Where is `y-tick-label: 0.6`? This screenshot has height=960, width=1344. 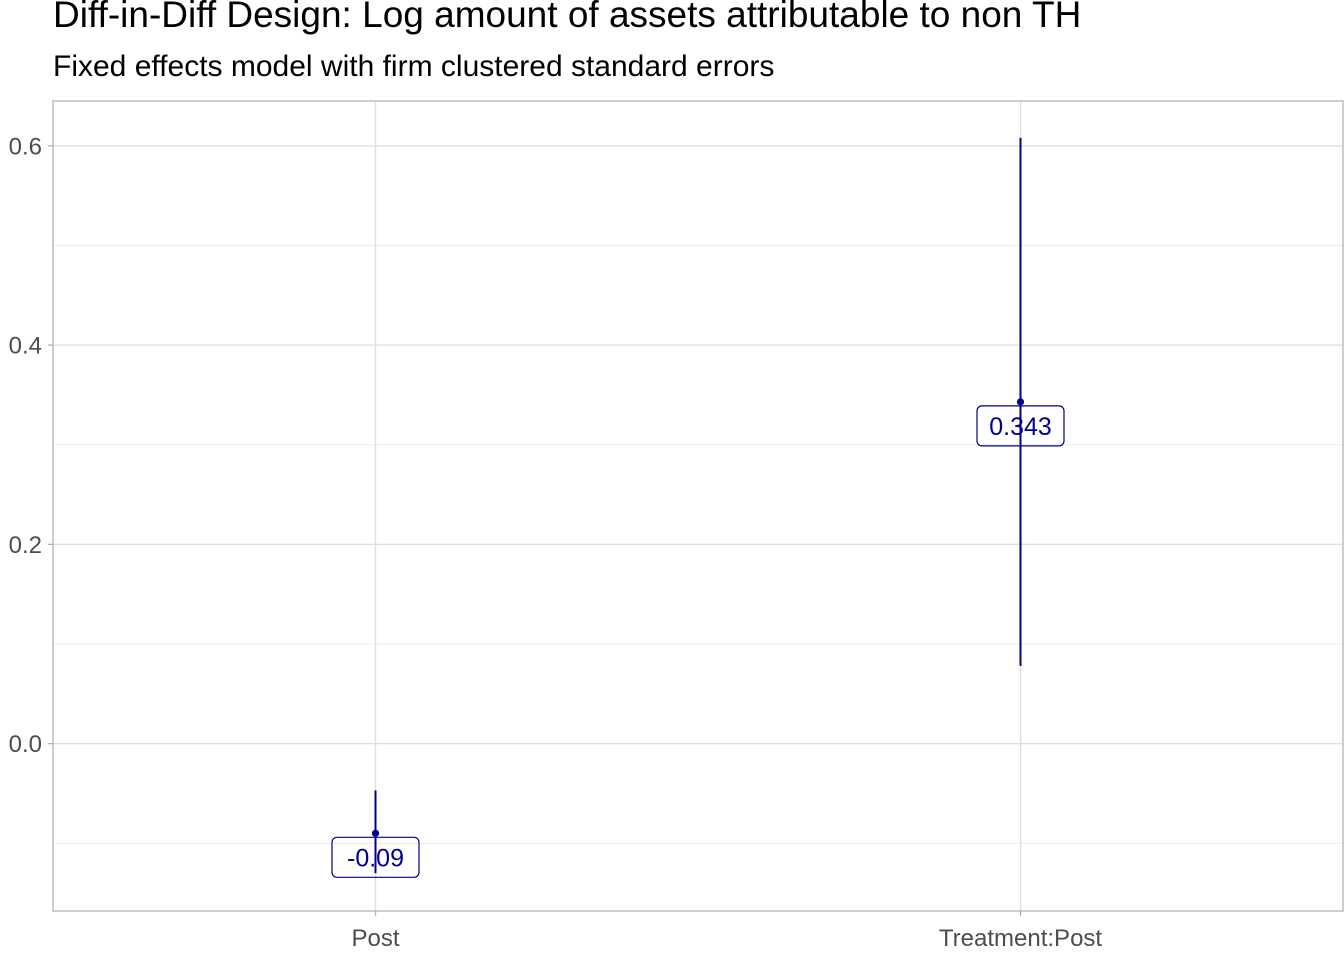
y-tick-label: 0.6 is located at coordinates (25, 146).